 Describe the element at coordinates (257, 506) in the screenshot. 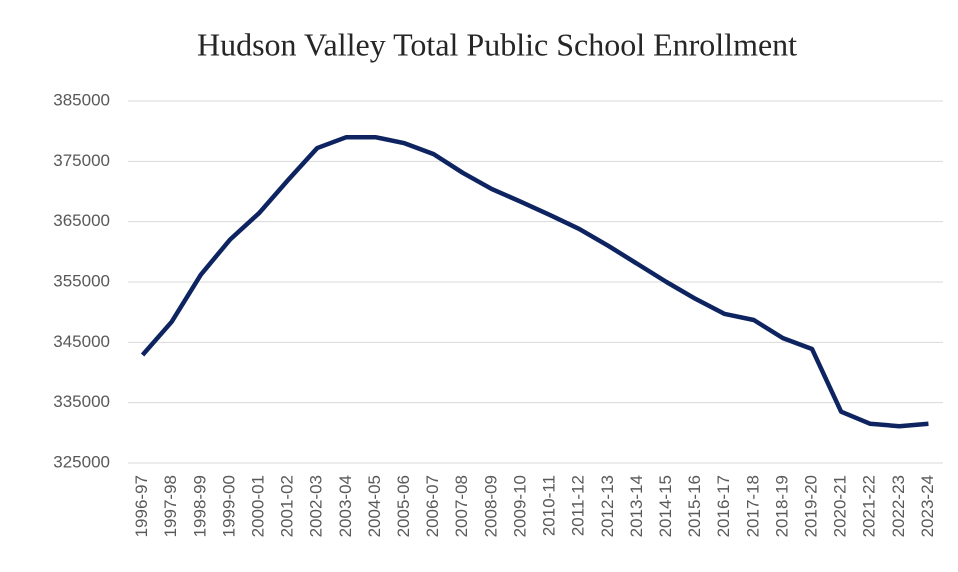

I see `x-tick-label: 2000-01` at that location.